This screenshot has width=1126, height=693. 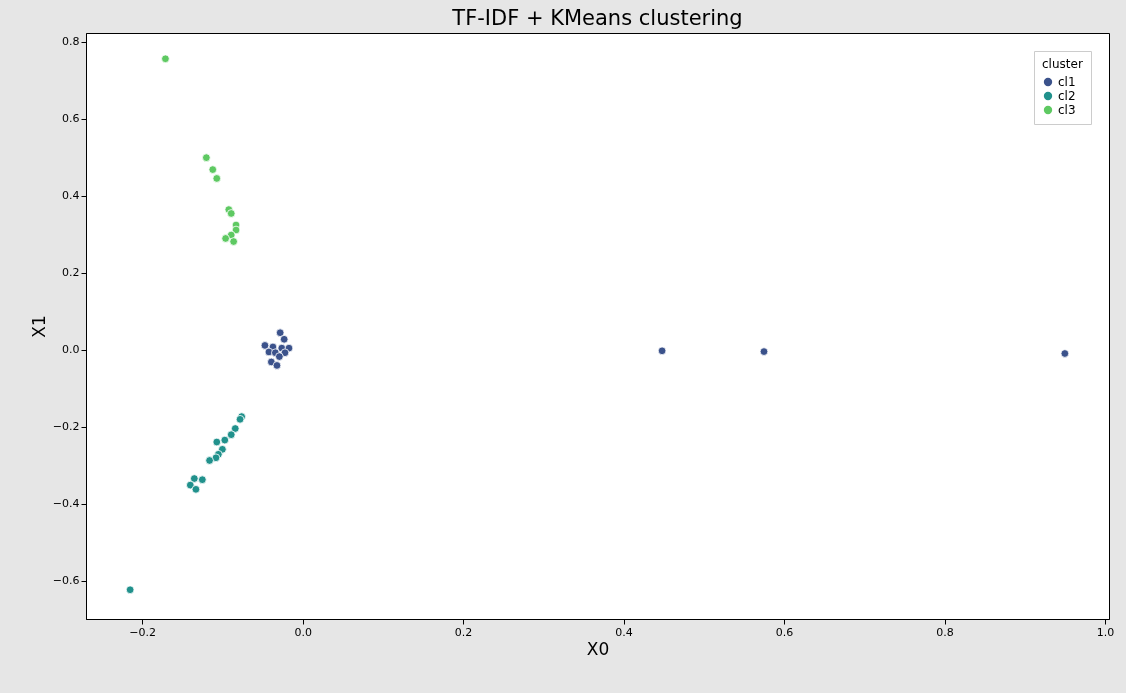 I want to click on y-axis-title: X1, so click(x=38, y=326).